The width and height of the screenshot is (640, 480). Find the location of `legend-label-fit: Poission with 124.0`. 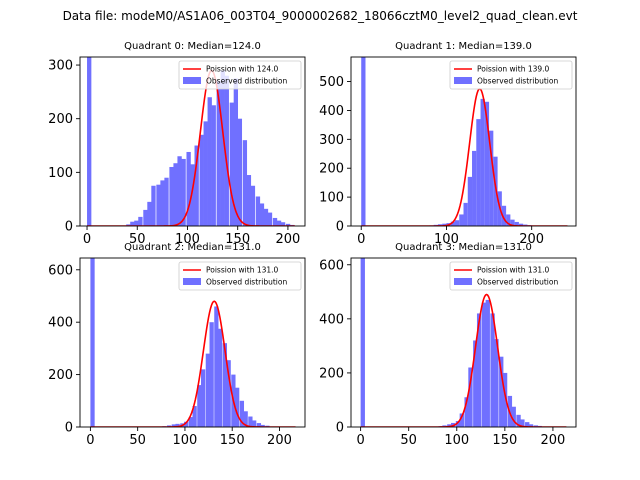

legend-label-fit: Poission with 124.0 is located at coordinates (242, 69).